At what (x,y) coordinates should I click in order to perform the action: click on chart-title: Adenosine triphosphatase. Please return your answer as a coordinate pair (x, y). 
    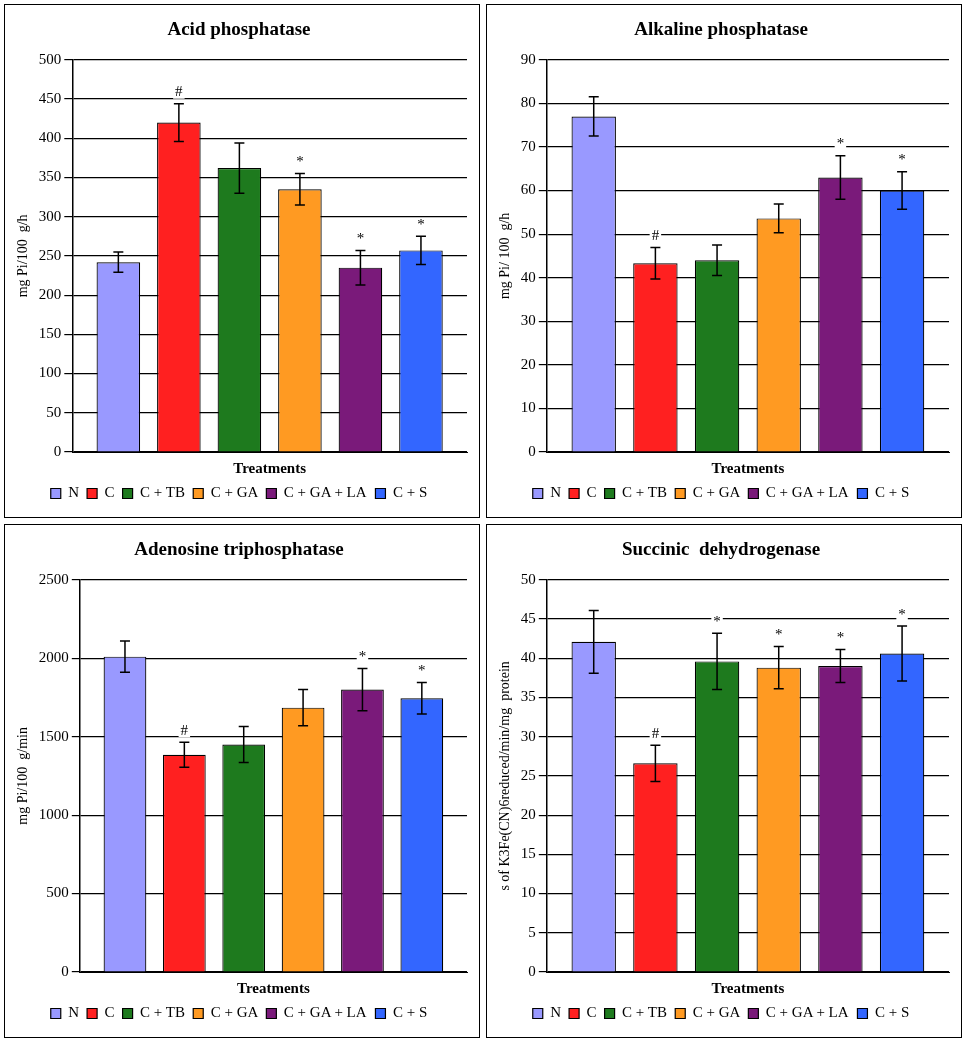
    Looking at the image, I should click on (239, 549).